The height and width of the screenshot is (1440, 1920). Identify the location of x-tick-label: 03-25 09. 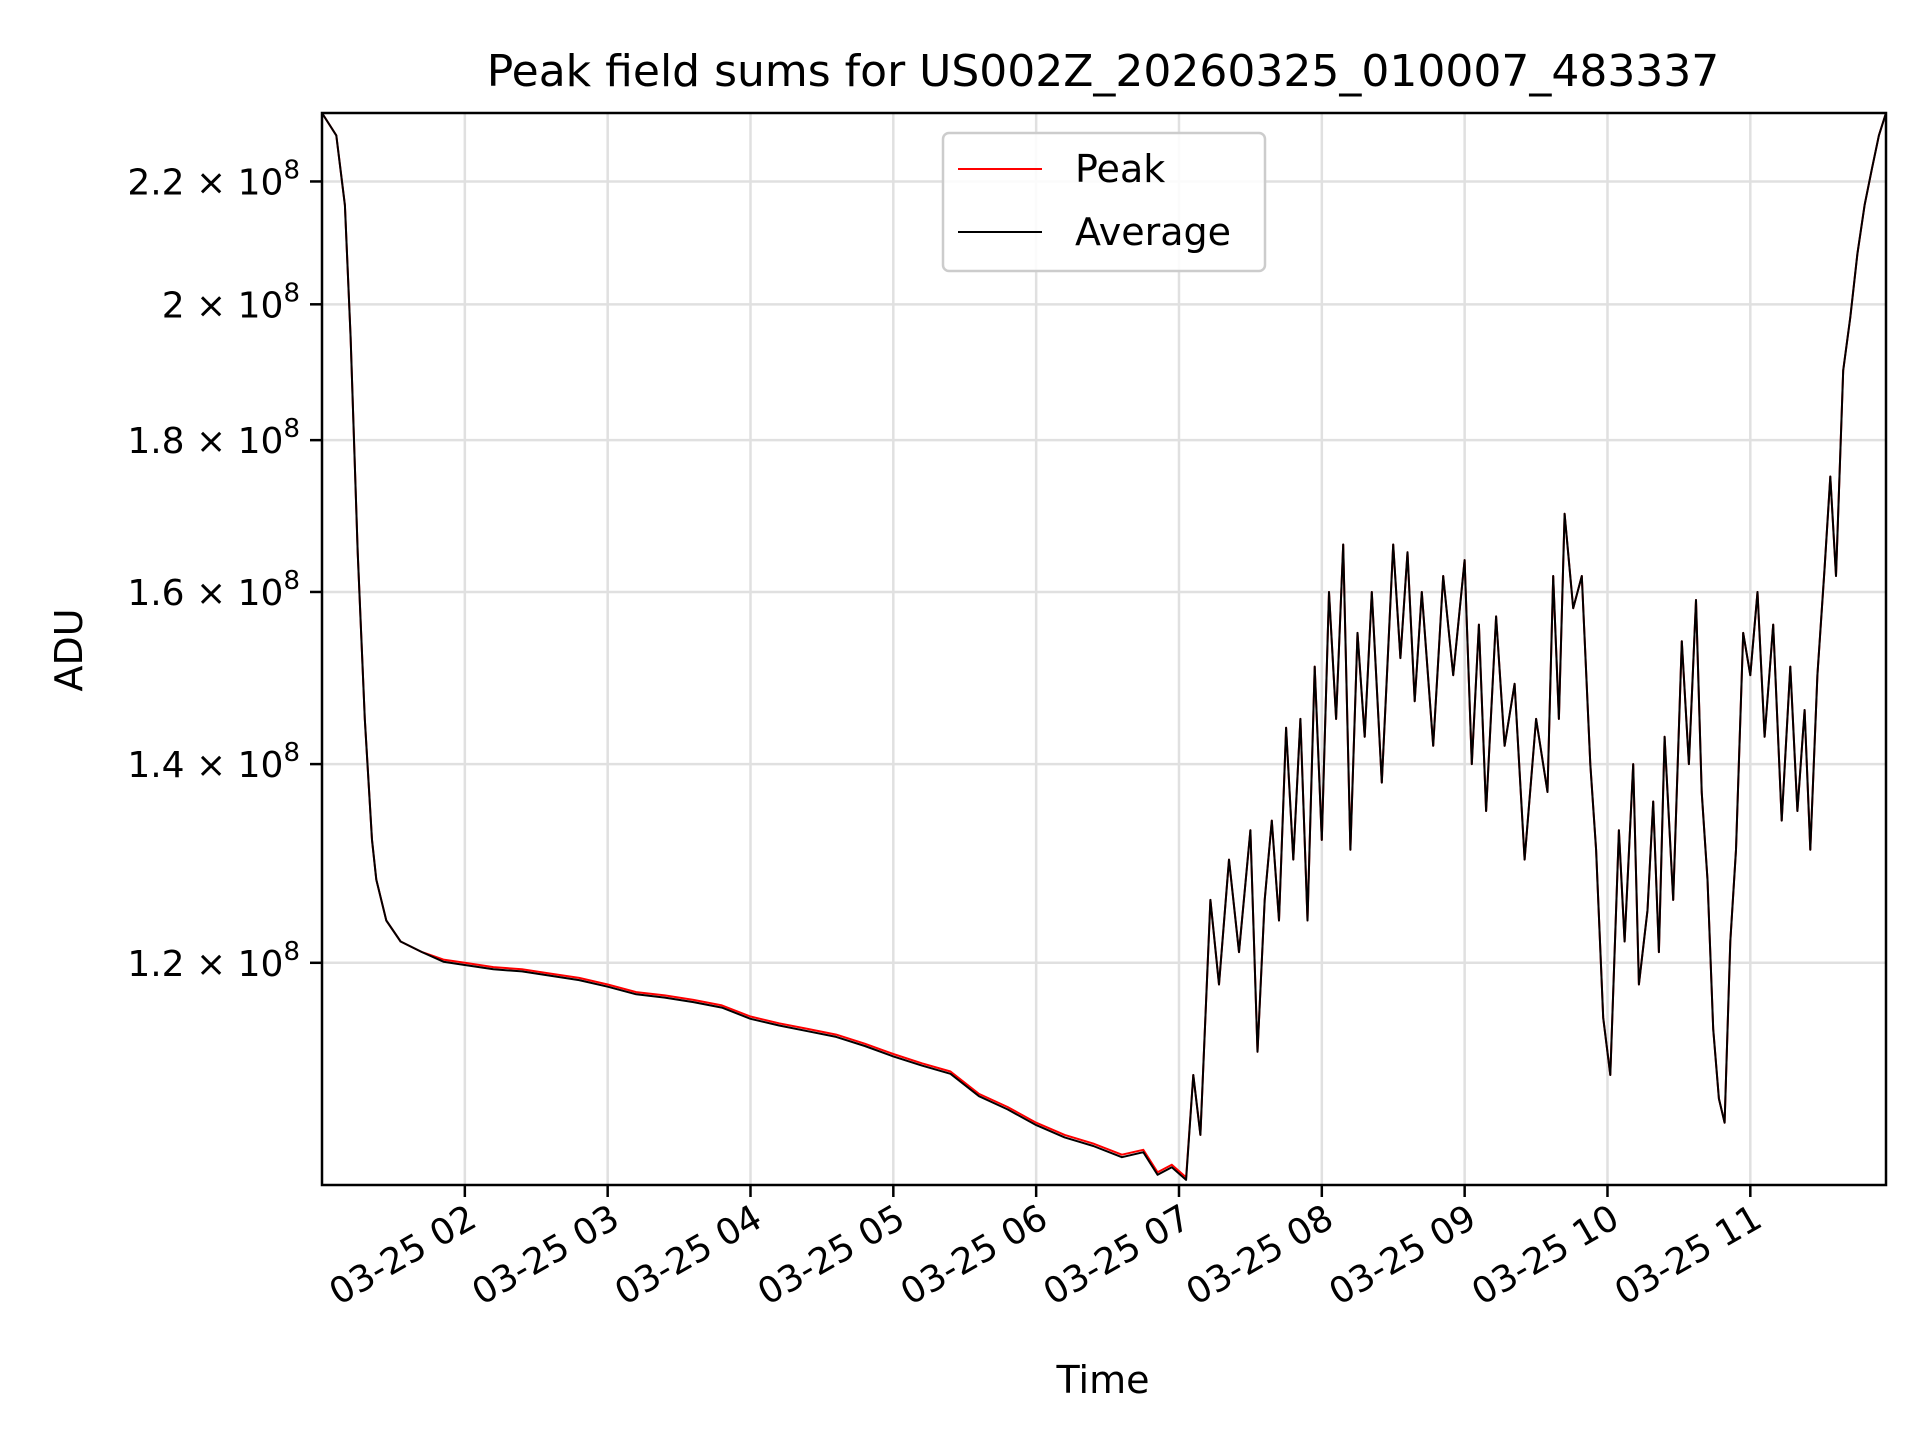
(1402, 1255).